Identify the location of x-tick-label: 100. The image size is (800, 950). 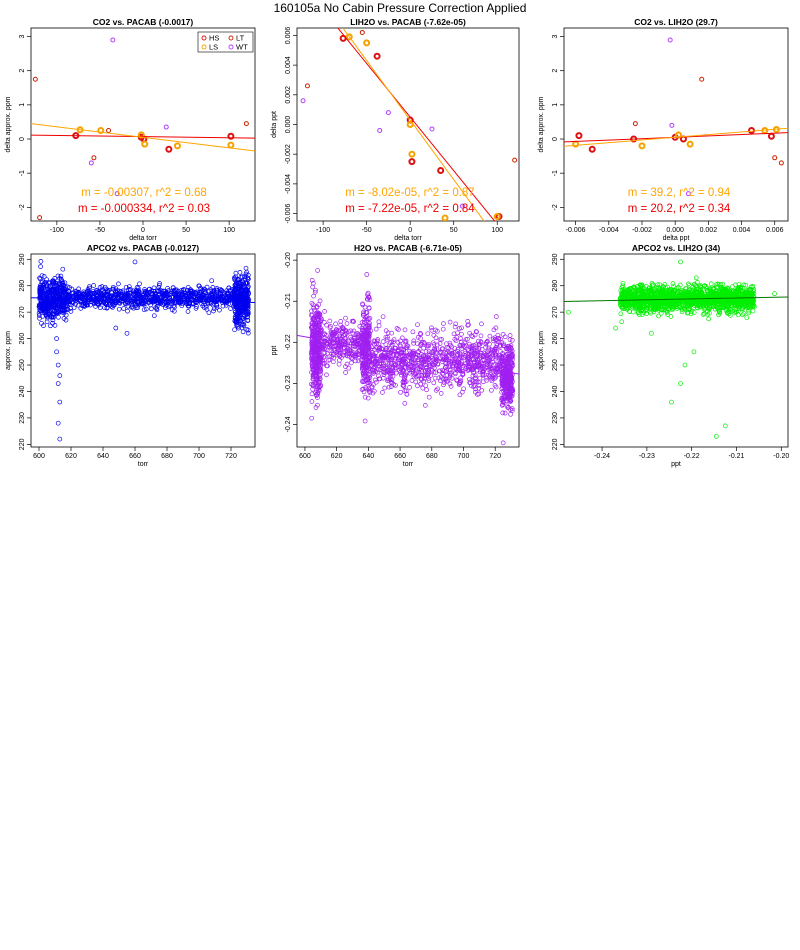
(497, 230).